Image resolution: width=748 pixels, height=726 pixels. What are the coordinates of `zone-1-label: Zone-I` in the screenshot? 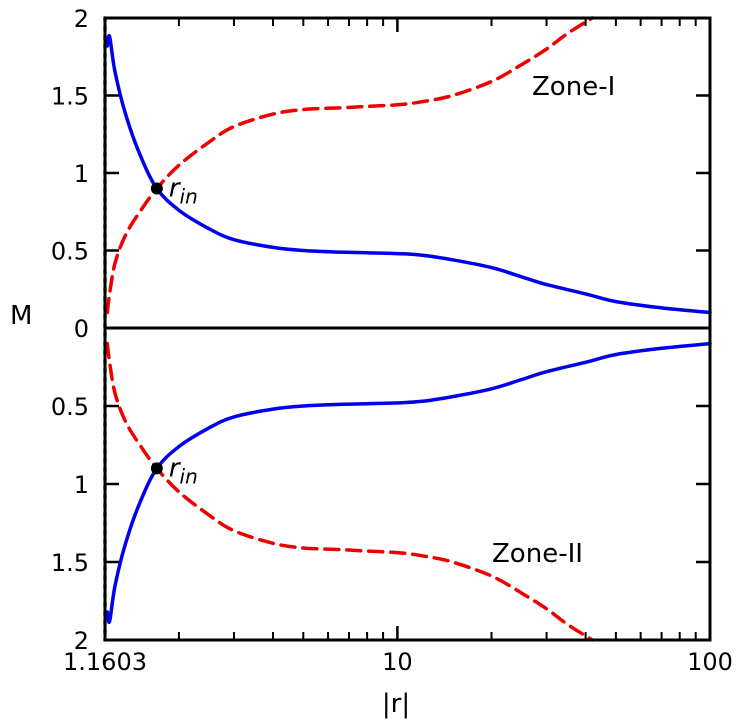 It's located at (573, 87).